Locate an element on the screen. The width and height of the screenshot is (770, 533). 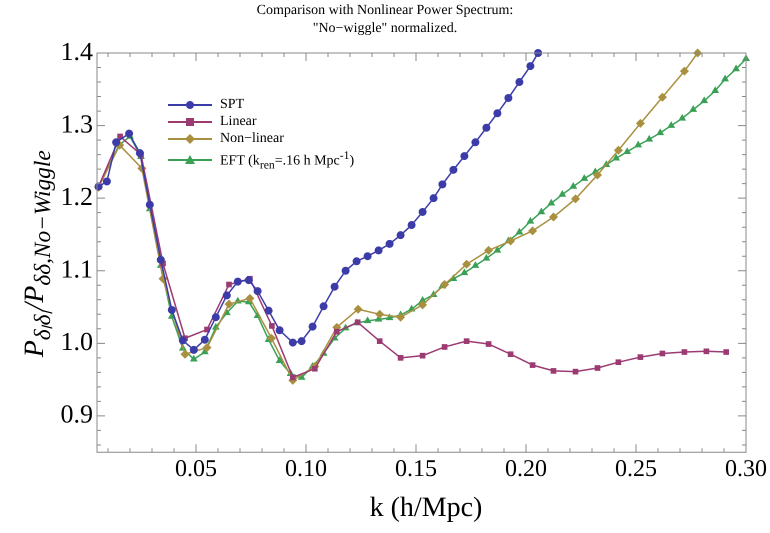
x-tick-label: 0.10 is located at coordinates (306, 469).